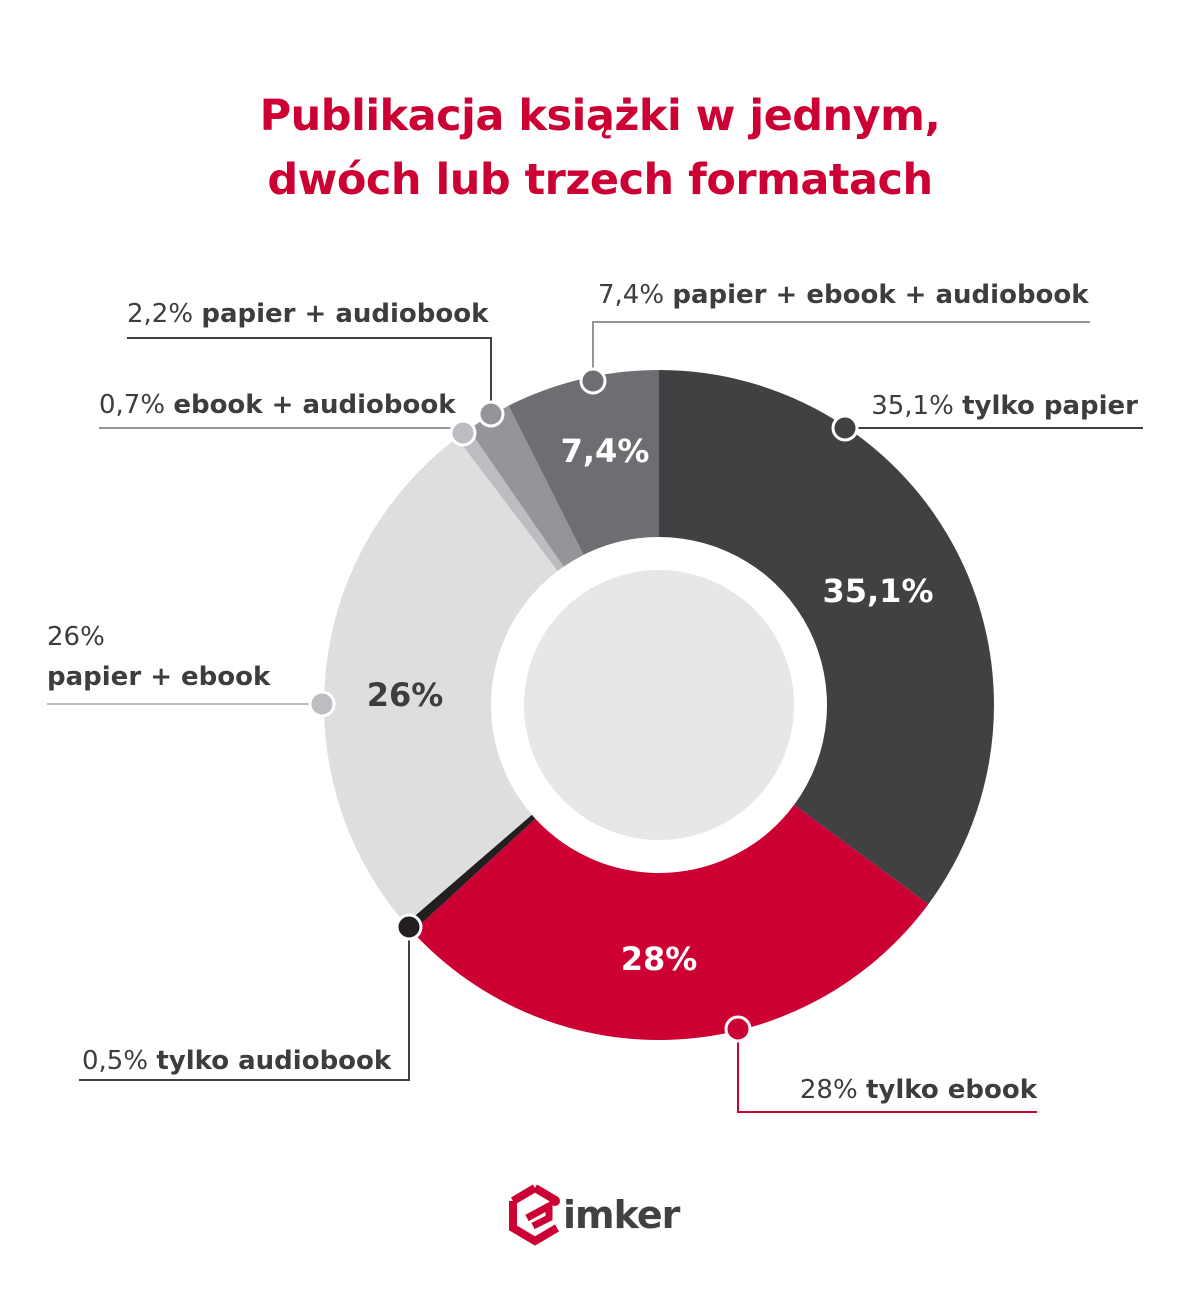 The image size is (1200, 1313). I want to click on callout-percent: 28%, so click(833, 1090).